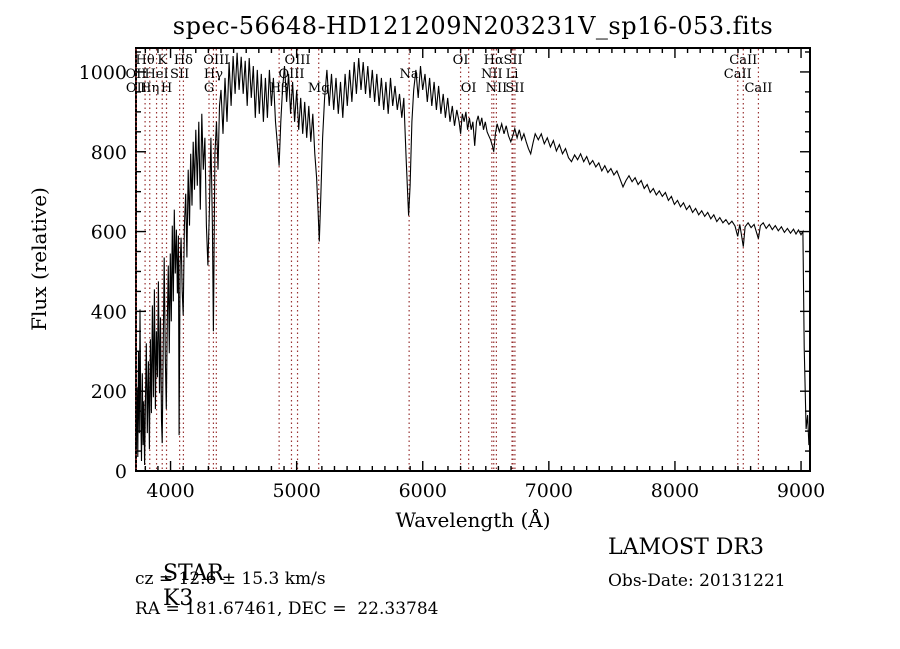 The height and width of the screenshot is (649, 900). What do you see at coordinates (801, 491) in the screenshot?
I see `x-tick-label: 9000` at bounding box center [801, 491].